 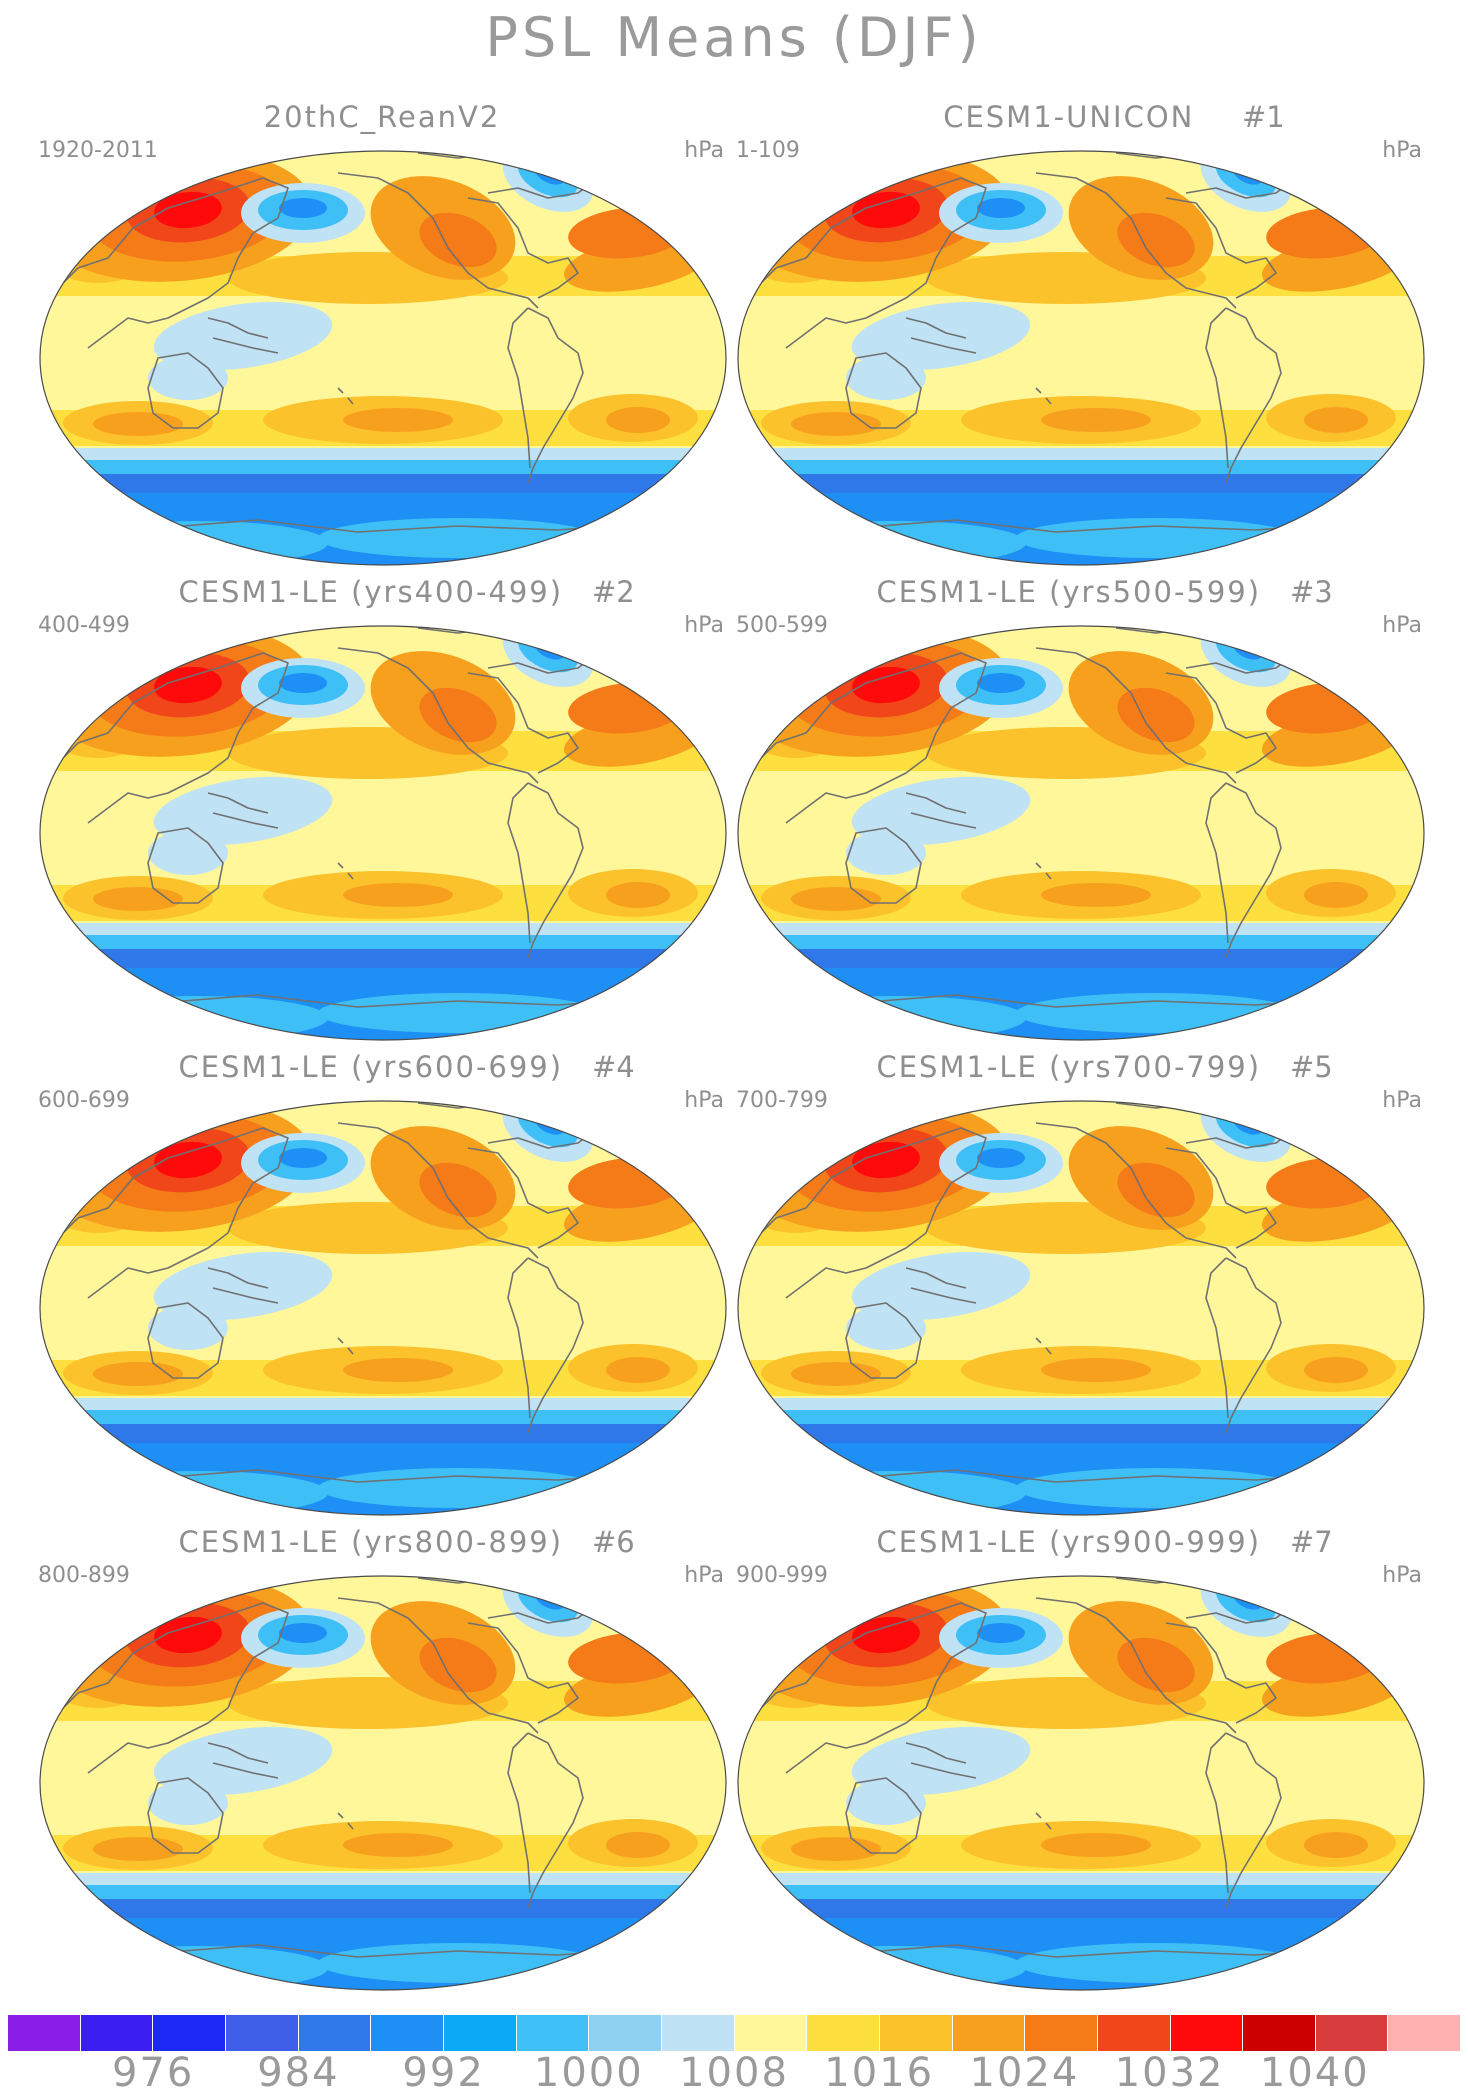 I want to click on panel-years: 400-499, so click(x=84, y=625).